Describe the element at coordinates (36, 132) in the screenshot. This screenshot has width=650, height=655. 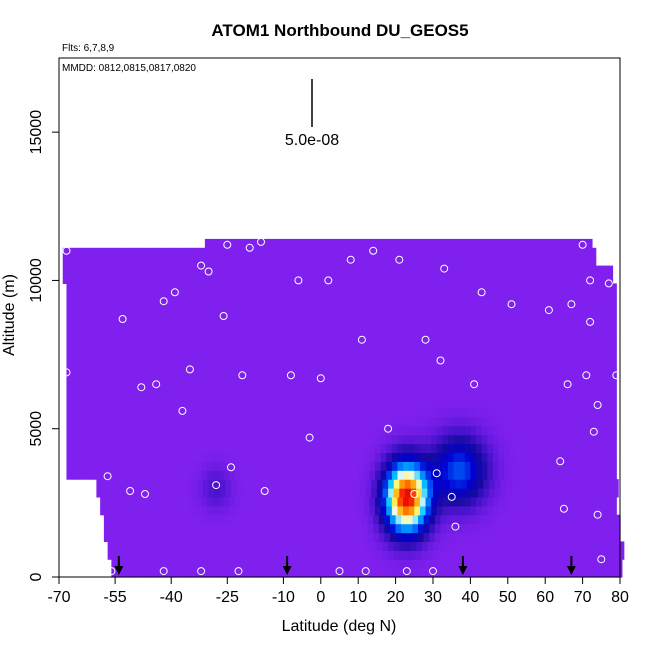
I see `y-tick-label: 15000` at that location.